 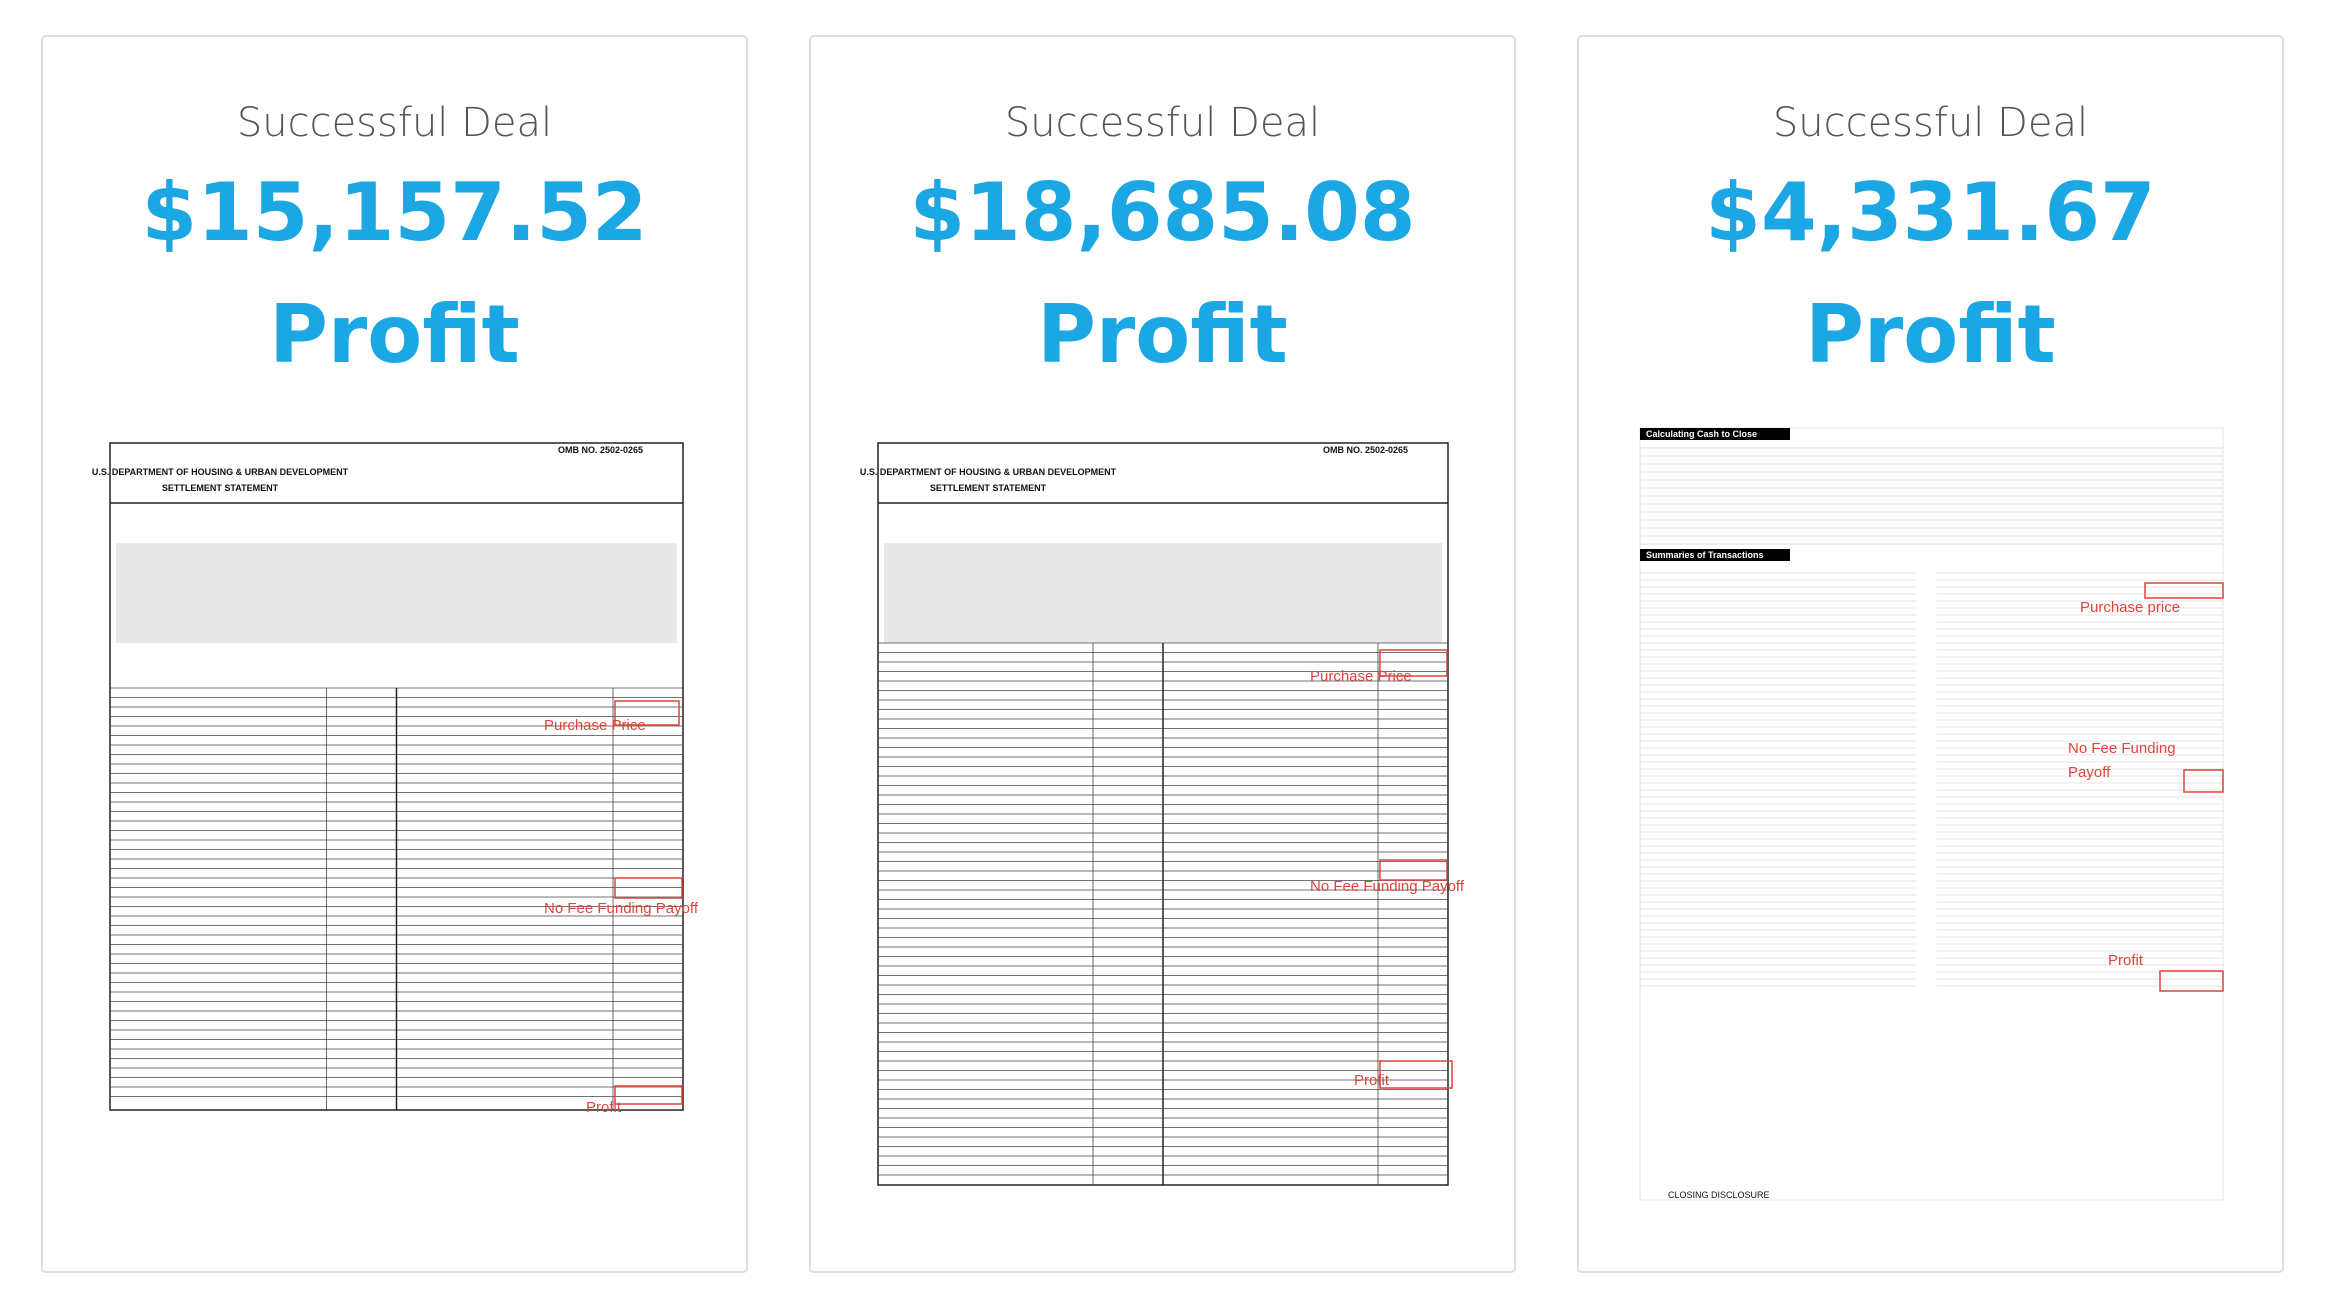 What do you see at coordinates (1701, 434) in the screenshot?
I see `doc-agency: Calculating Cash to Close` at bounding box center [1701, 434].